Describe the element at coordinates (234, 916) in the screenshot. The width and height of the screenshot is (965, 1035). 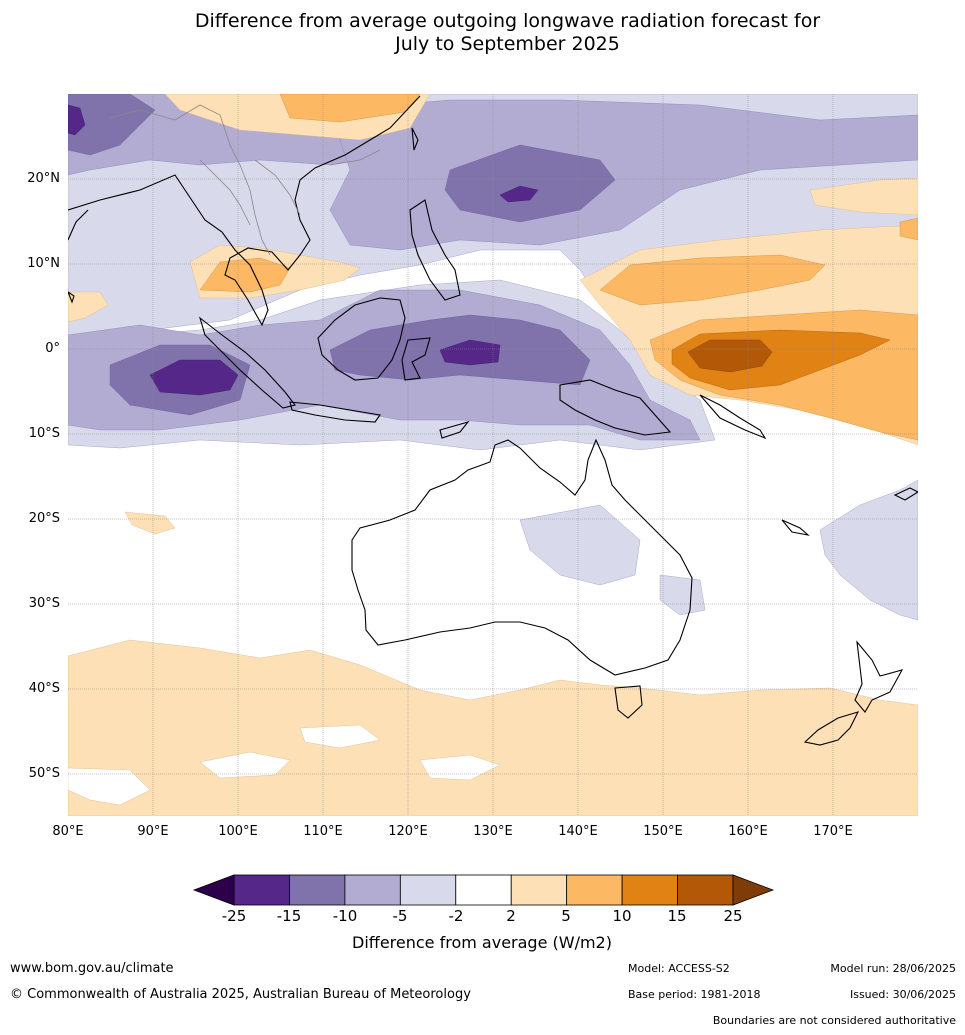
I see `colorbar-tick-label: -25` at that location.